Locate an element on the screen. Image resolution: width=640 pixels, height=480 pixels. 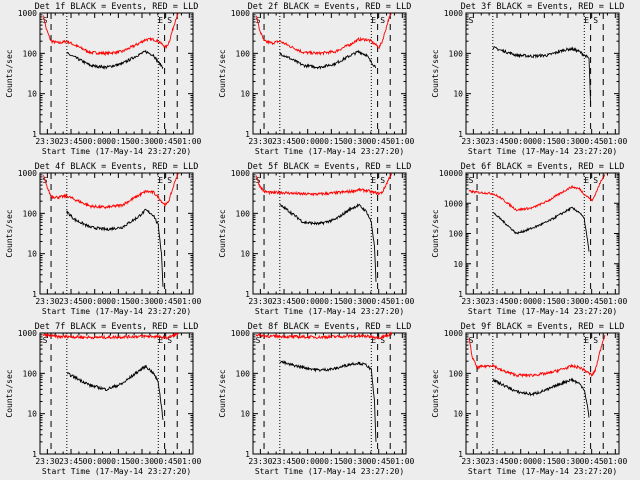
chart-title: Det 3f BLACK = Events, RED = LLD is located at coordinates (543, 7).